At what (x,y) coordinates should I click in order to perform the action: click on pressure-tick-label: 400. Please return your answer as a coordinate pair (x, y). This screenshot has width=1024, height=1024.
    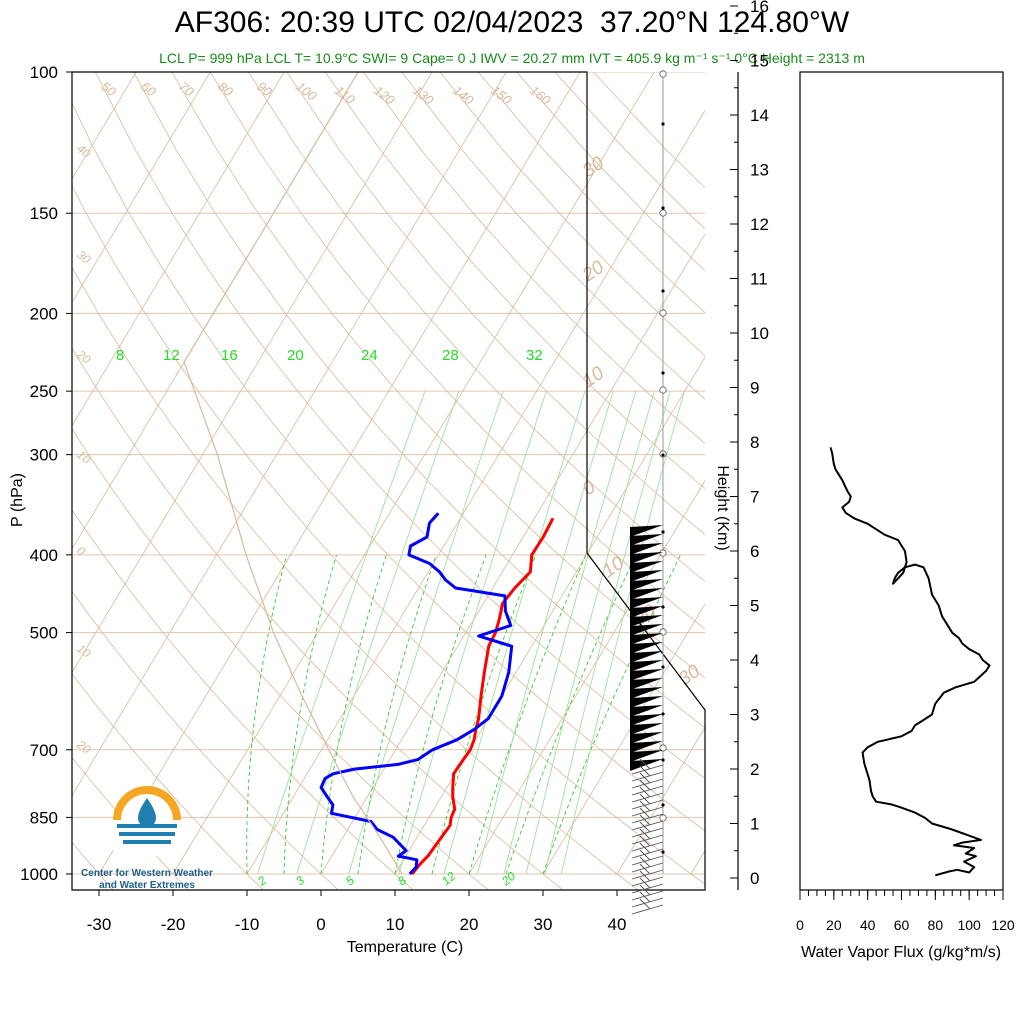
    Looking at the image, I should click on (44, 555).